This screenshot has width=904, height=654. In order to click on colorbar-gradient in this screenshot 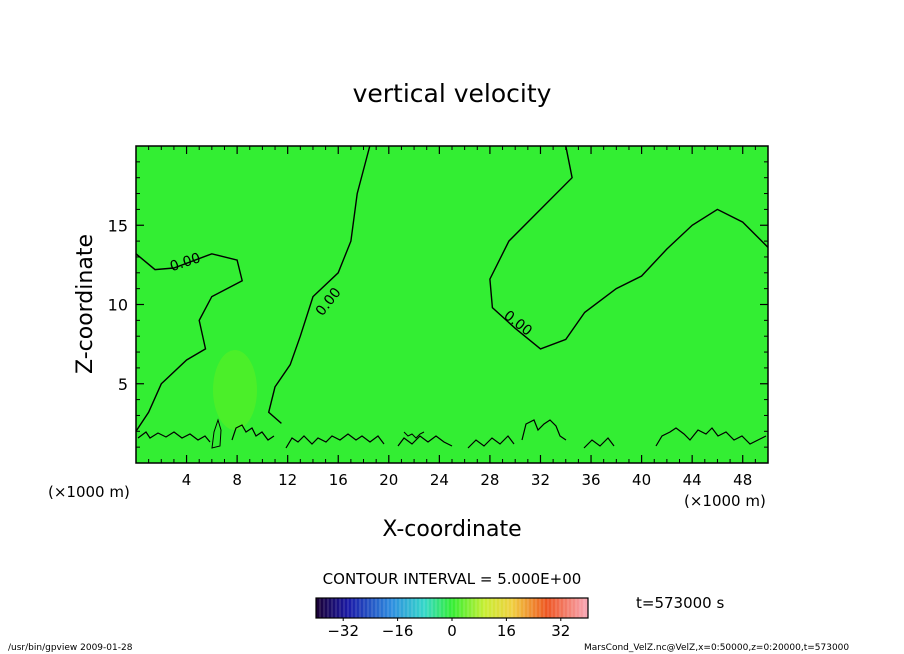, I will do `click(452, 608)`.